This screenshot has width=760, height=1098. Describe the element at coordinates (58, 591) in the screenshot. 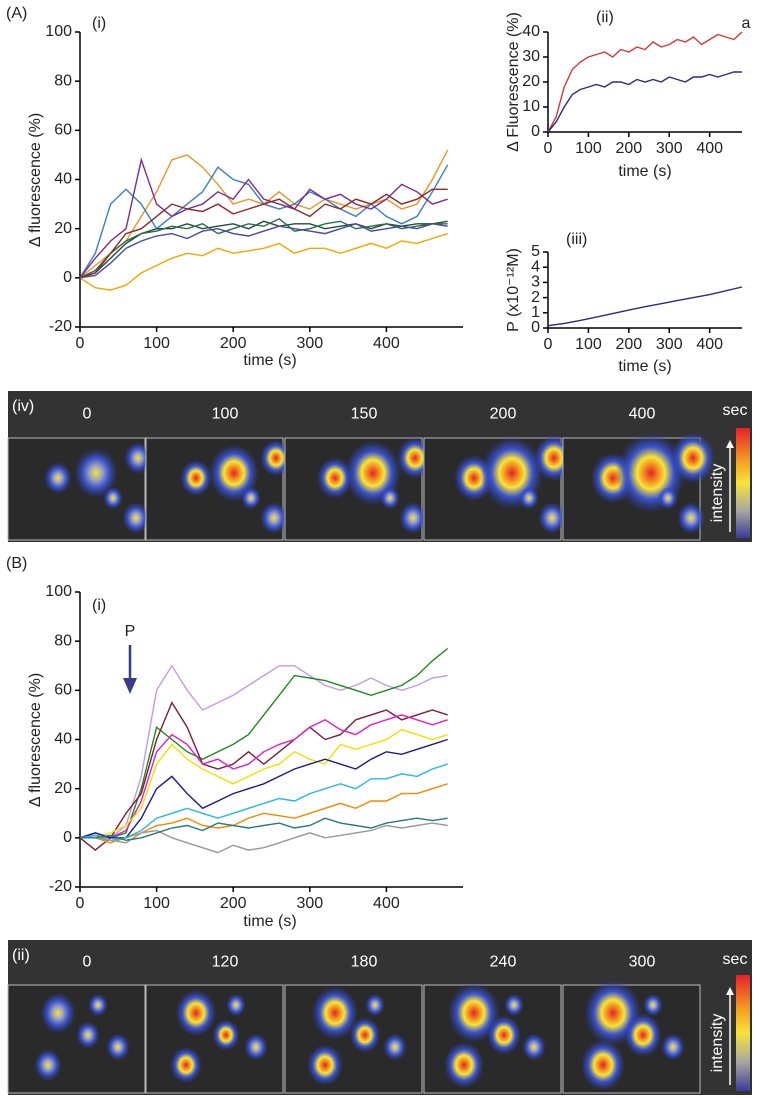

I see `y-tick-label: 100` at that location.